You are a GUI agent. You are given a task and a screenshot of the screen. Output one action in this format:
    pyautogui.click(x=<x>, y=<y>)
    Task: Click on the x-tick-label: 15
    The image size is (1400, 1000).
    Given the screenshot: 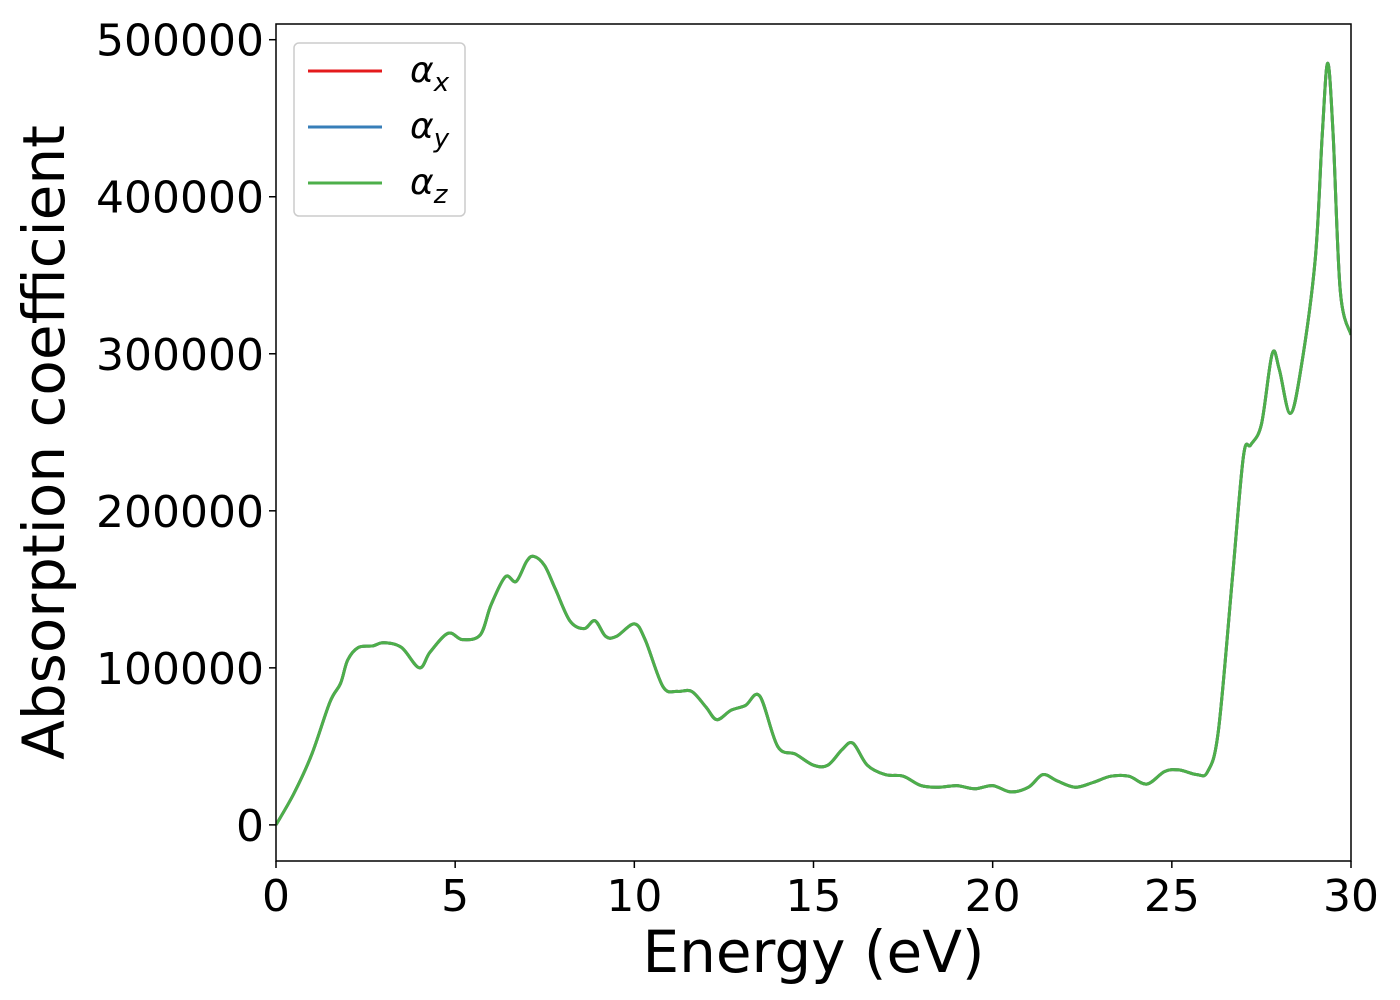 What is the action you would take?
    pyautogui.click(x=814, y=896)
    